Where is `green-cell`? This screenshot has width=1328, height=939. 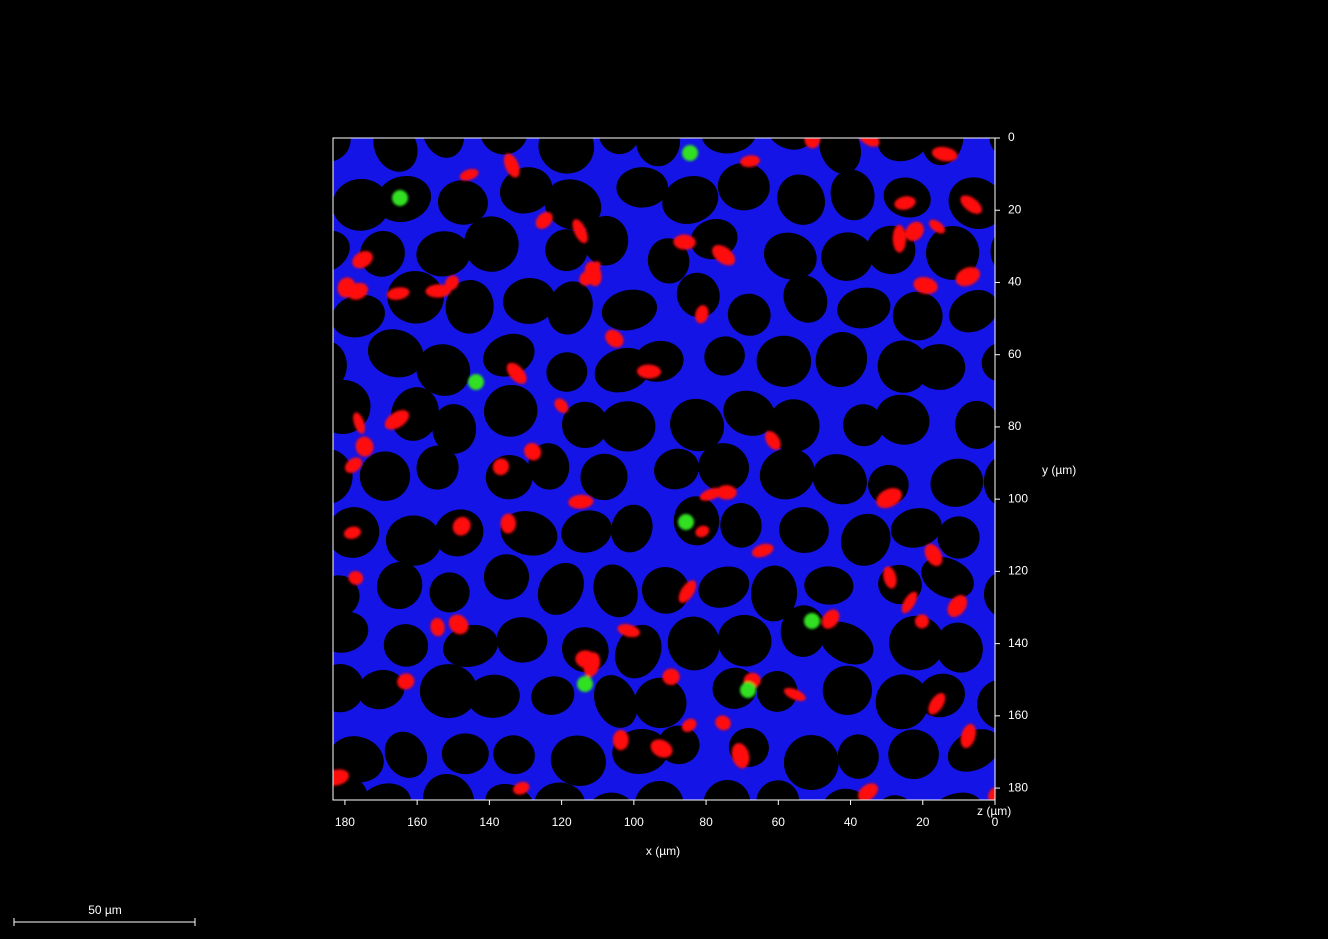
green-cell is located at coordinates (585, 684).